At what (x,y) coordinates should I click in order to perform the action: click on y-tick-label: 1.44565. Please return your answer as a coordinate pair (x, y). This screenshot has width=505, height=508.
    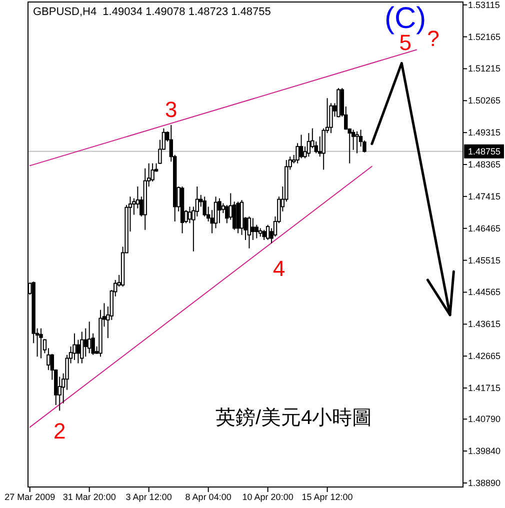
    Looking at the image, I should click on (484, 292).